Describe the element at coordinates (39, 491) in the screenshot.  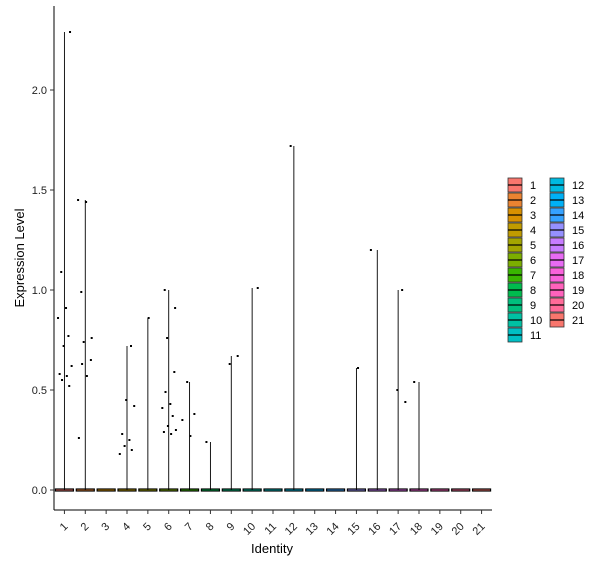
I see `y-tick-label: 0.0` at that location.